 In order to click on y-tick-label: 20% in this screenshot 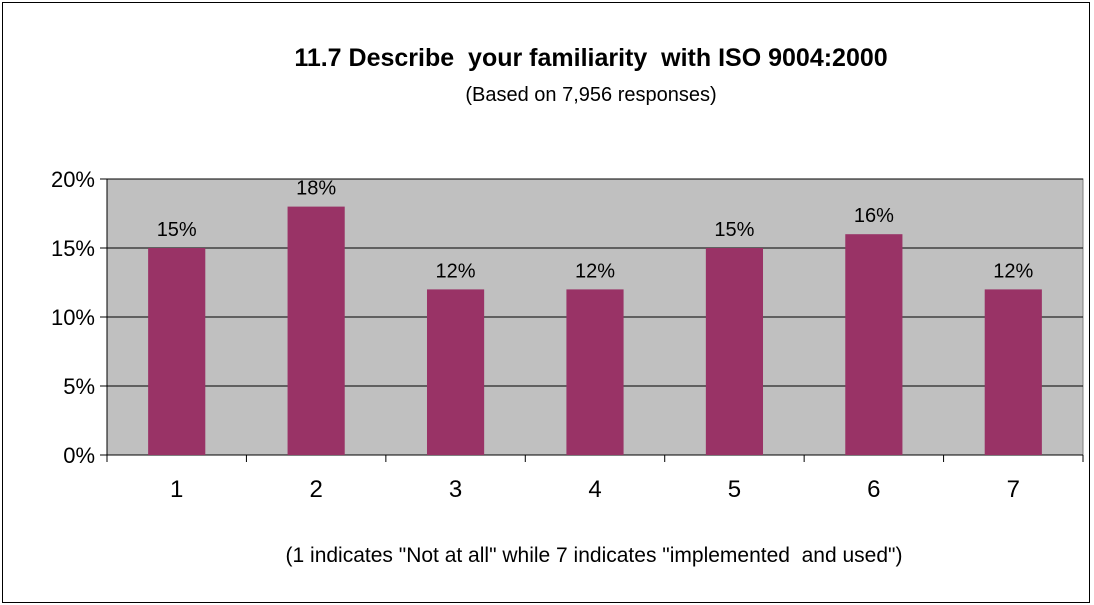, I will do `click(73, 179)`.